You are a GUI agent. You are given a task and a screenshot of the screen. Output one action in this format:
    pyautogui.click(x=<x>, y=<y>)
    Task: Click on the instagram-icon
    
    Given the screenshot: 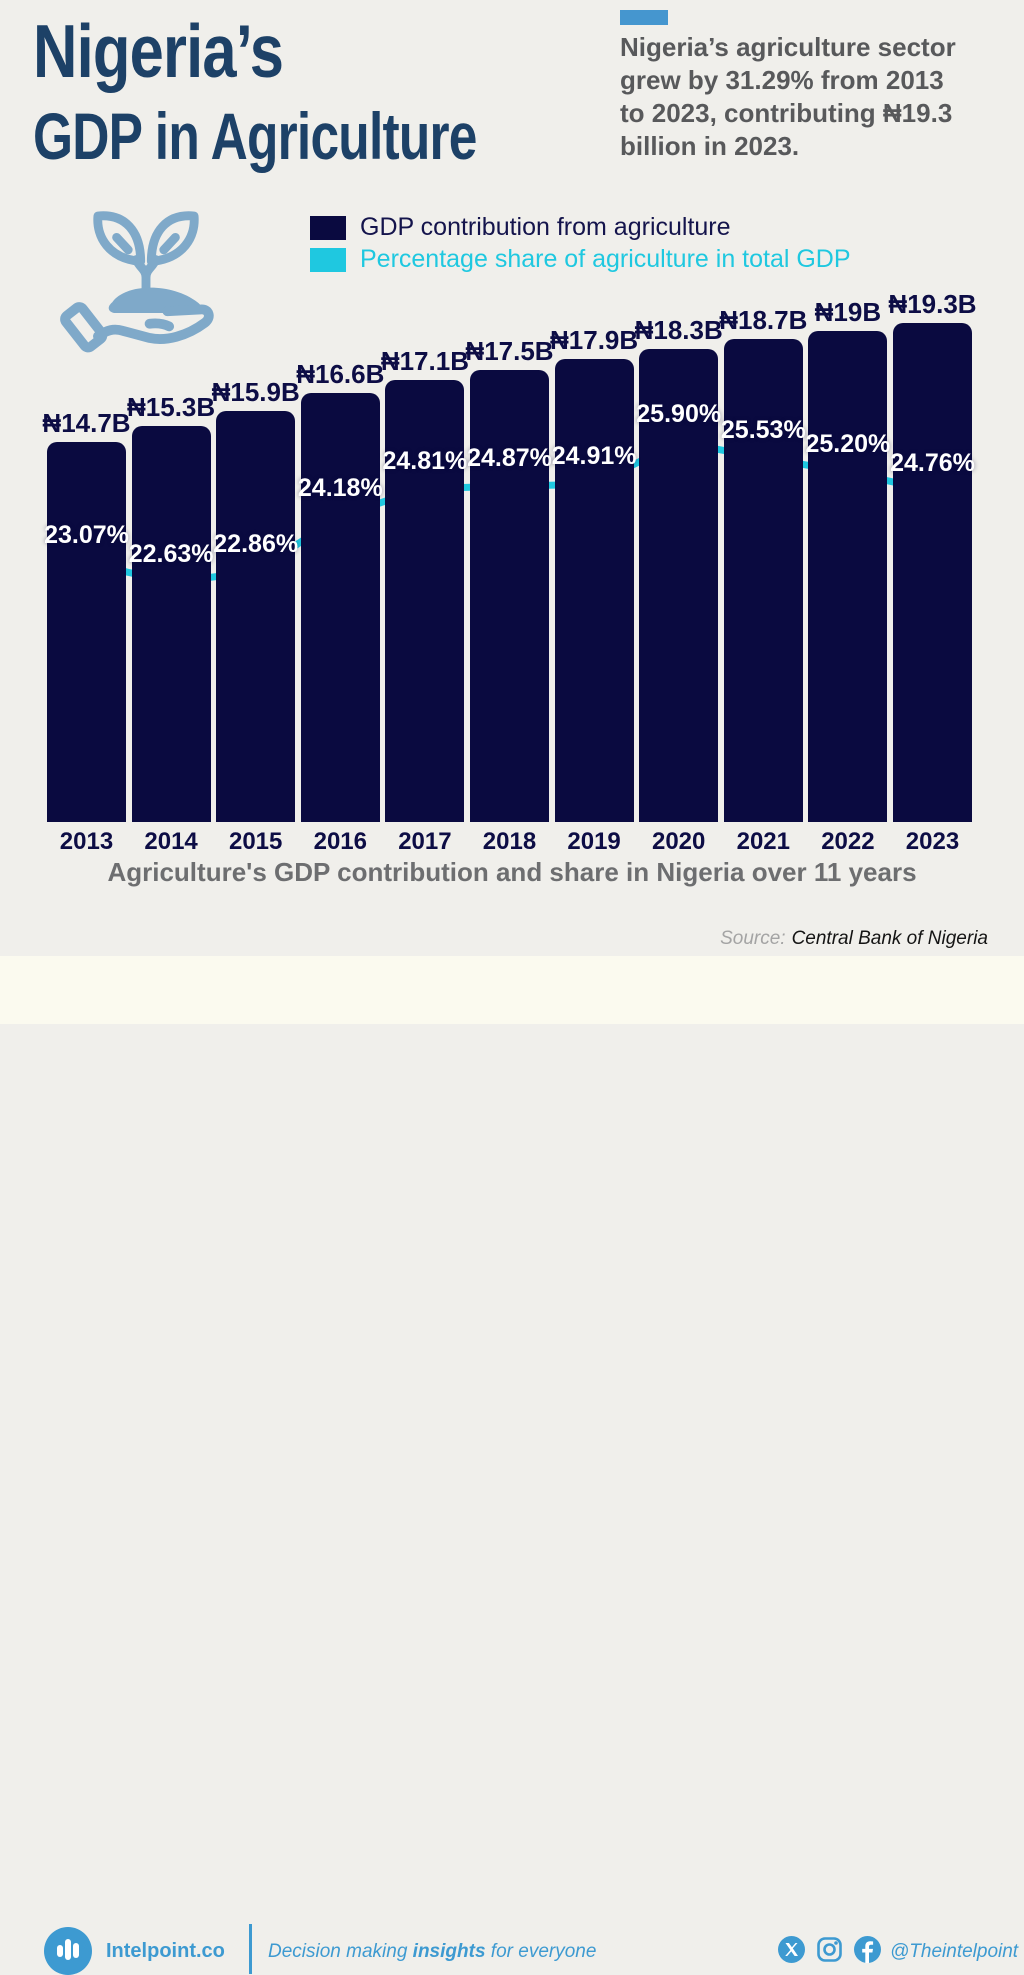 What is the action you would take?
    pyautogui.click(x=829, y=1949)
    